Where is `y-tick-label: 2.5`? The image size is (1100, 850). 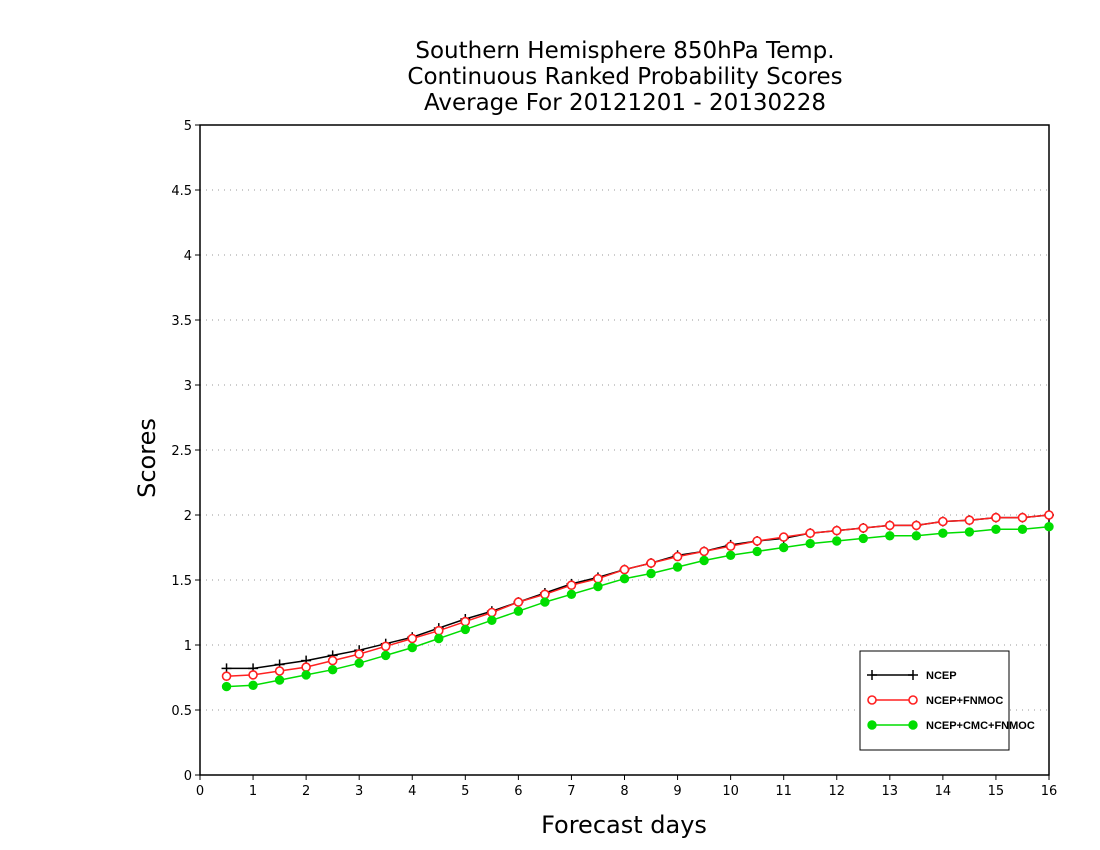 y-tick-label: 2.5 is located at coordinates (181, 451).